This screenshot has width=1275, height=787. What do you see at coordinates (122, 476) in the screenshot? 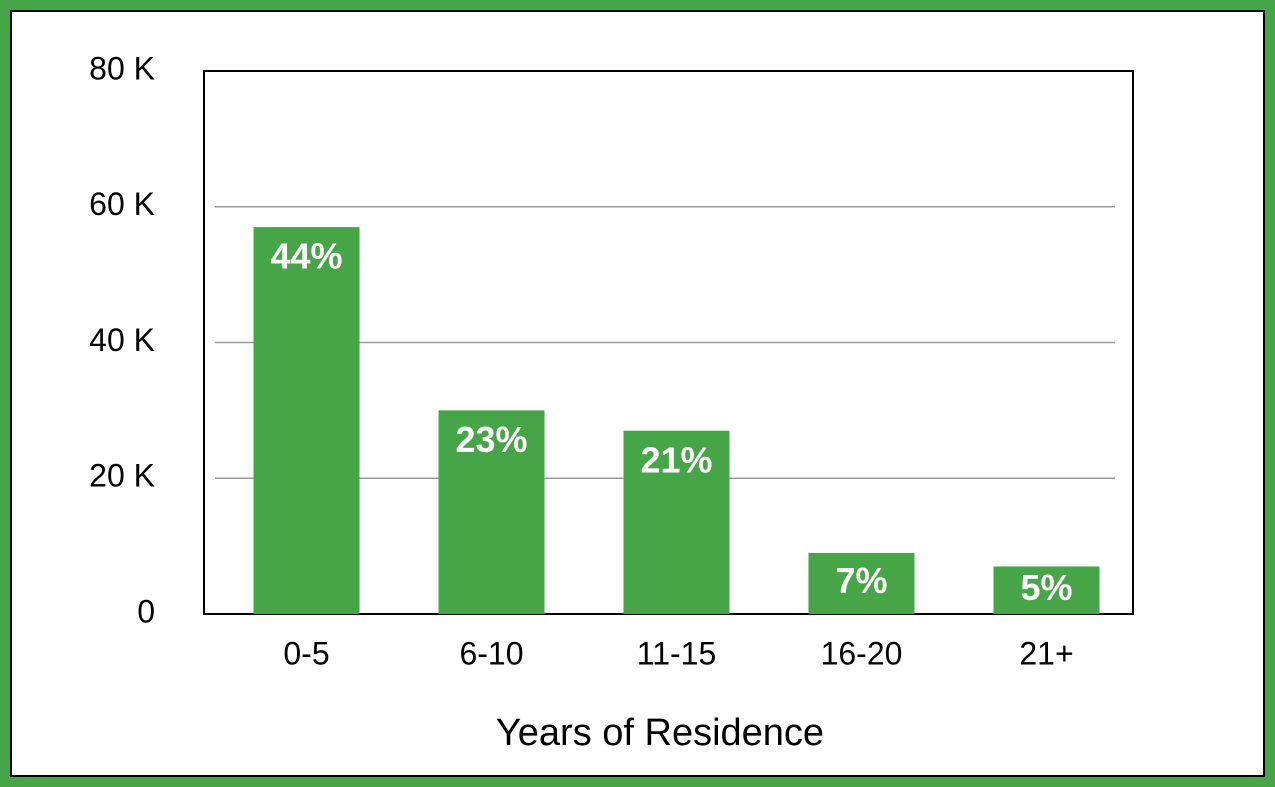
I see `y-tick-label: 20 K` at bounding box center [122, 476].